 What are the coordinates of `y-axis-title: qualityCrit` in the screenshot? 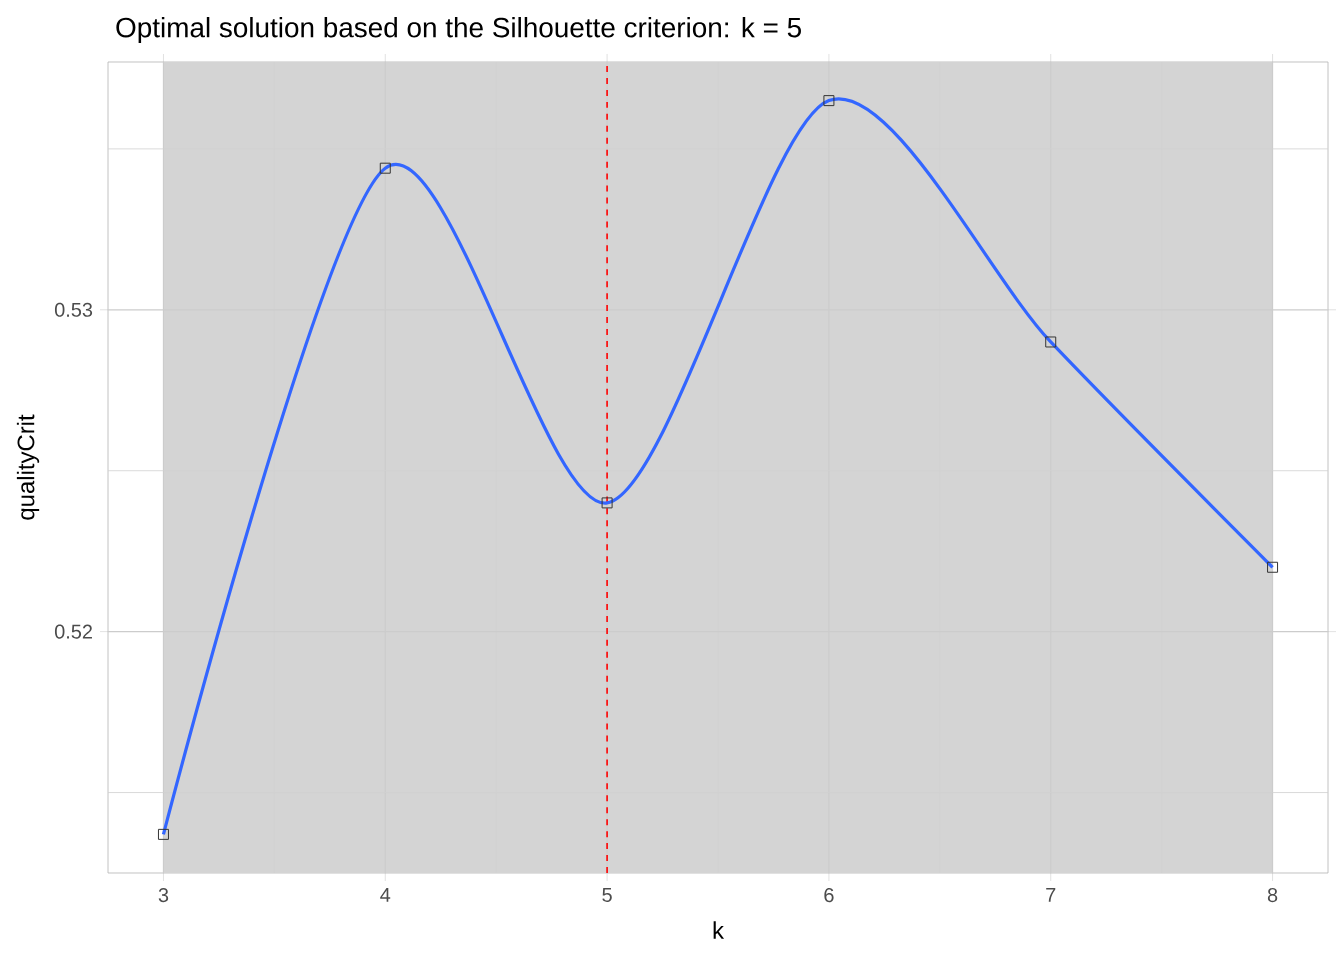 It's located at (28, 467).